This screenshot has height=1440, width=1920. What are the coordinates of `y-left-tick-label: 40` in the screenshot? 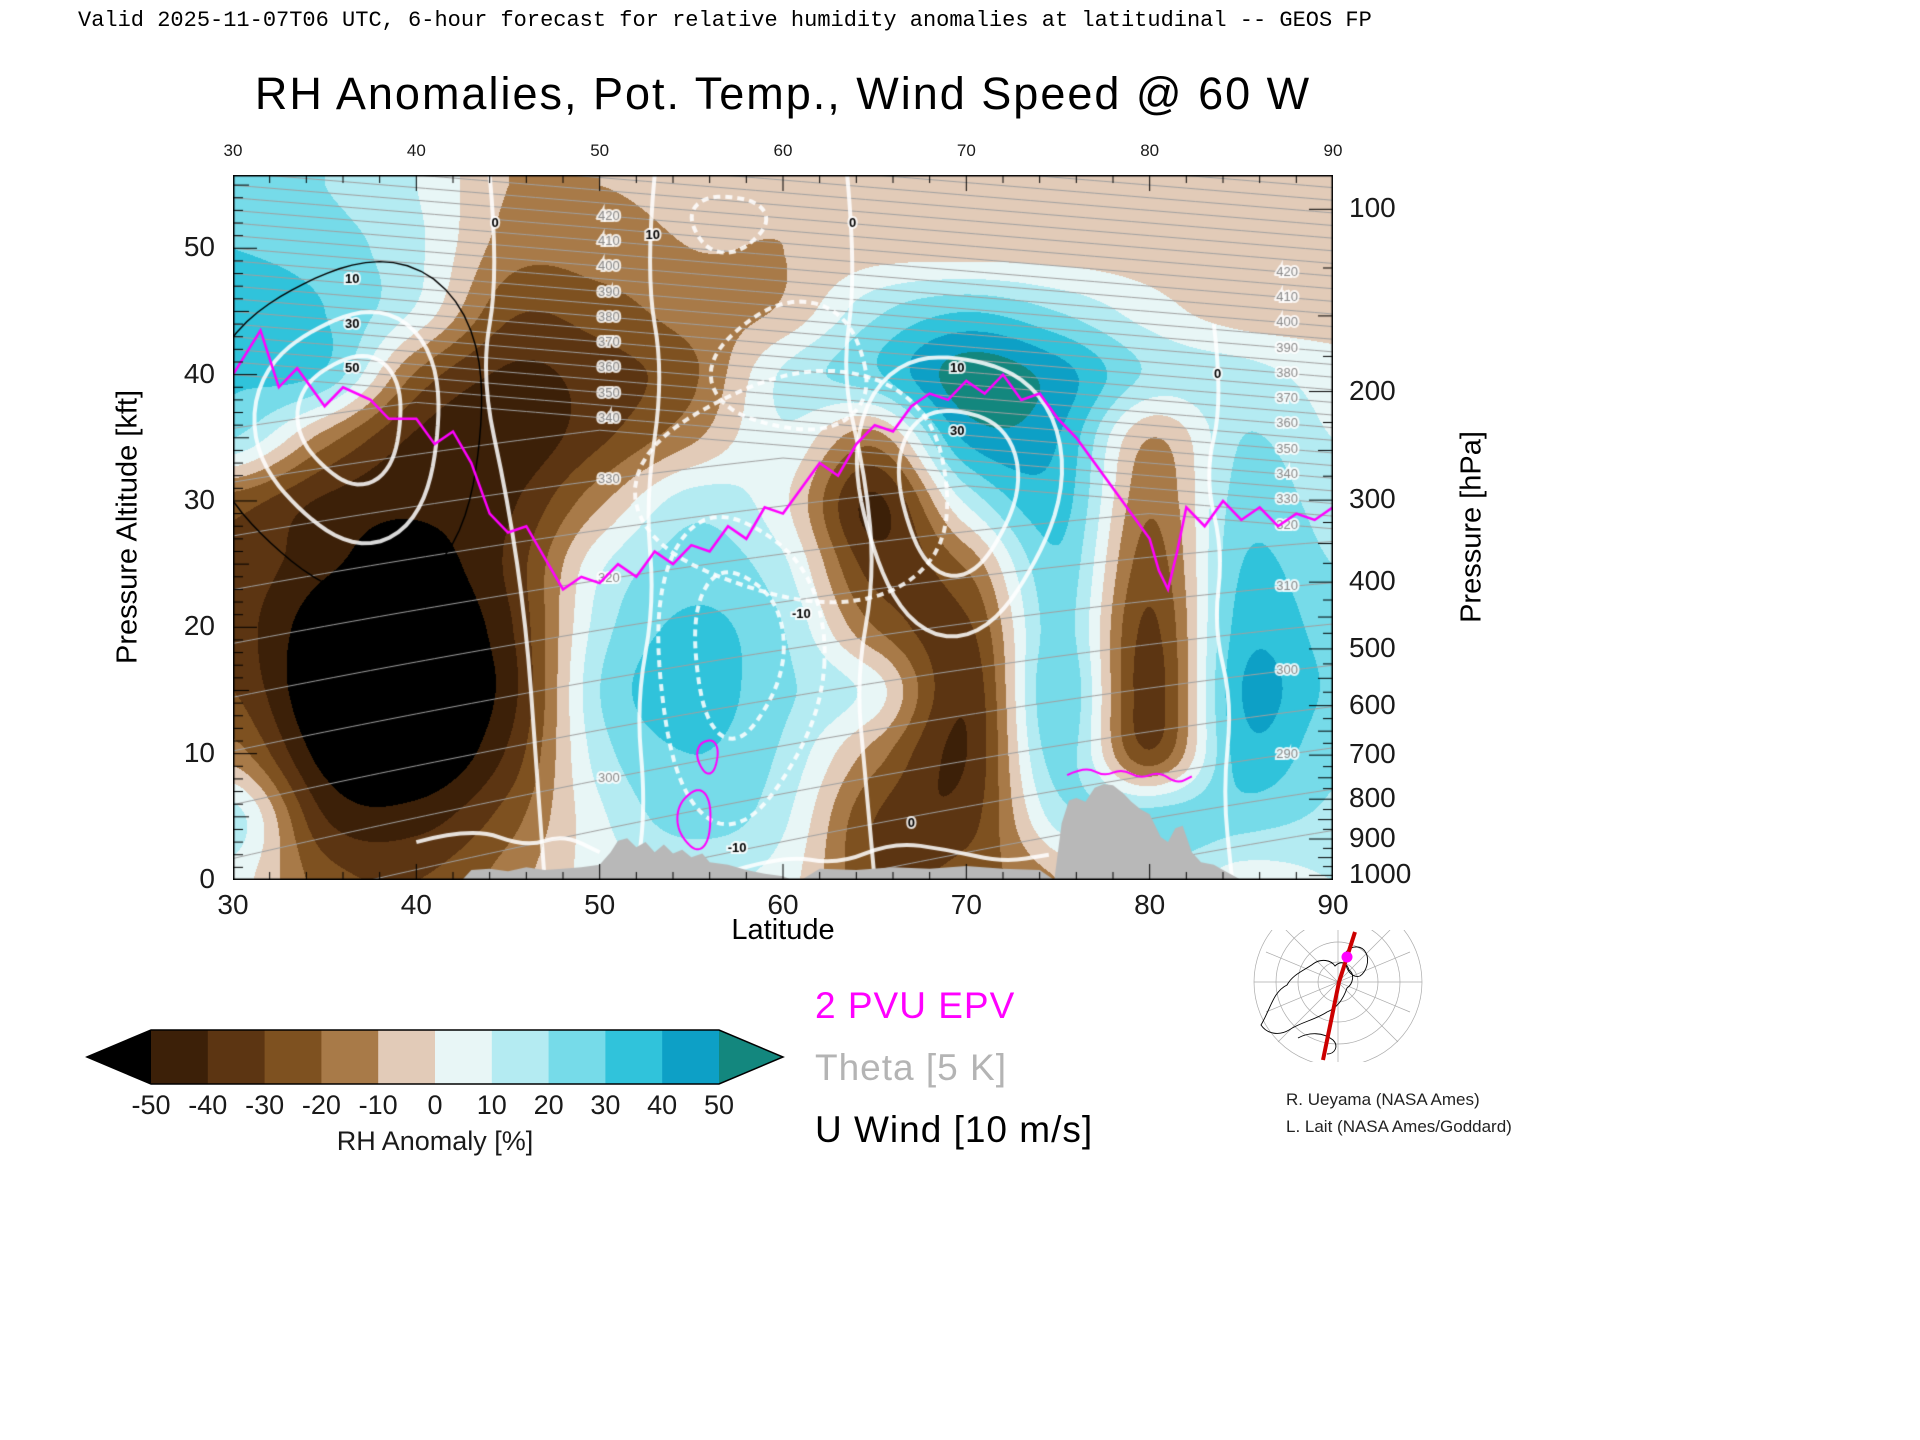 It's located at (199, 373).